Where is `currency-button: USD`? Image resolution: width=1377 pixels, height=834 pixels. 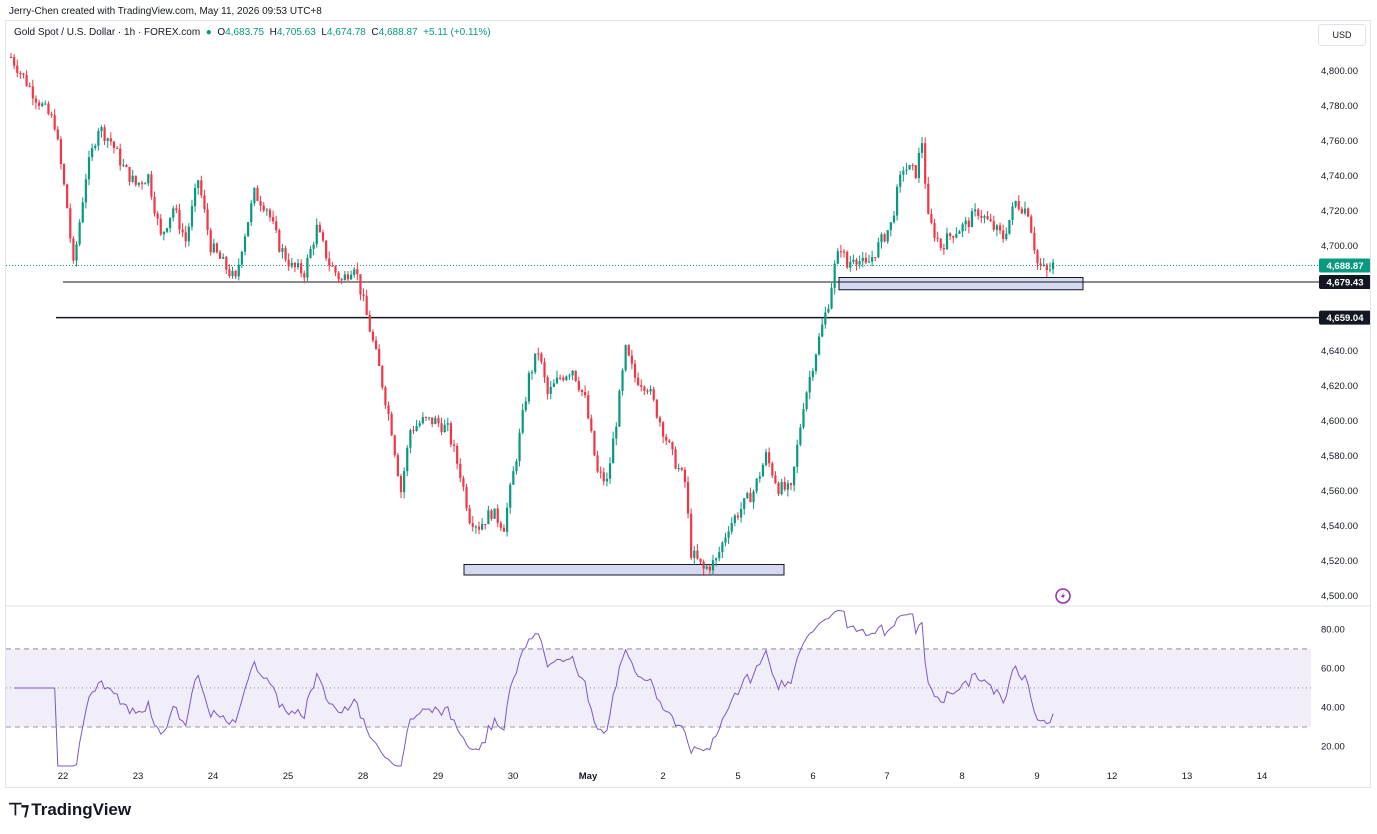
currency-button: USD is located at coordinates (1342, 35).